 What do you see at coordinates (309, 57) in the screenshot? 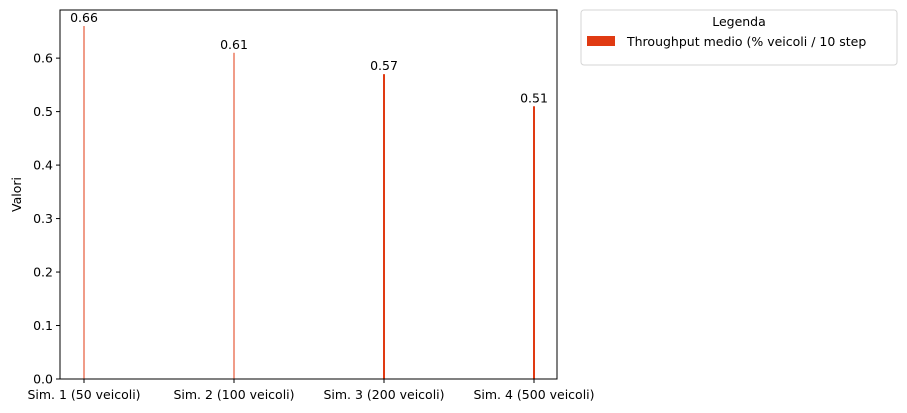
I see `data-labels-group: 0.66 0.61 0.57 0.51` at bounding box center [309, 57].